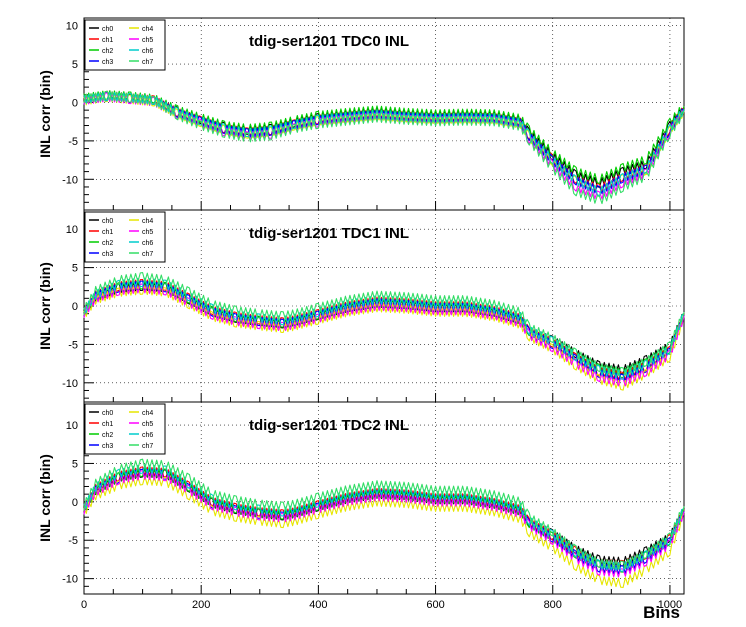 This screenshot has width=746, height=627. What do you see at coordinates (329, 41) in the screenshot?
I see `panel-title: tdig-ser1201 TDC0 INL` at bounding box center [329, 41].